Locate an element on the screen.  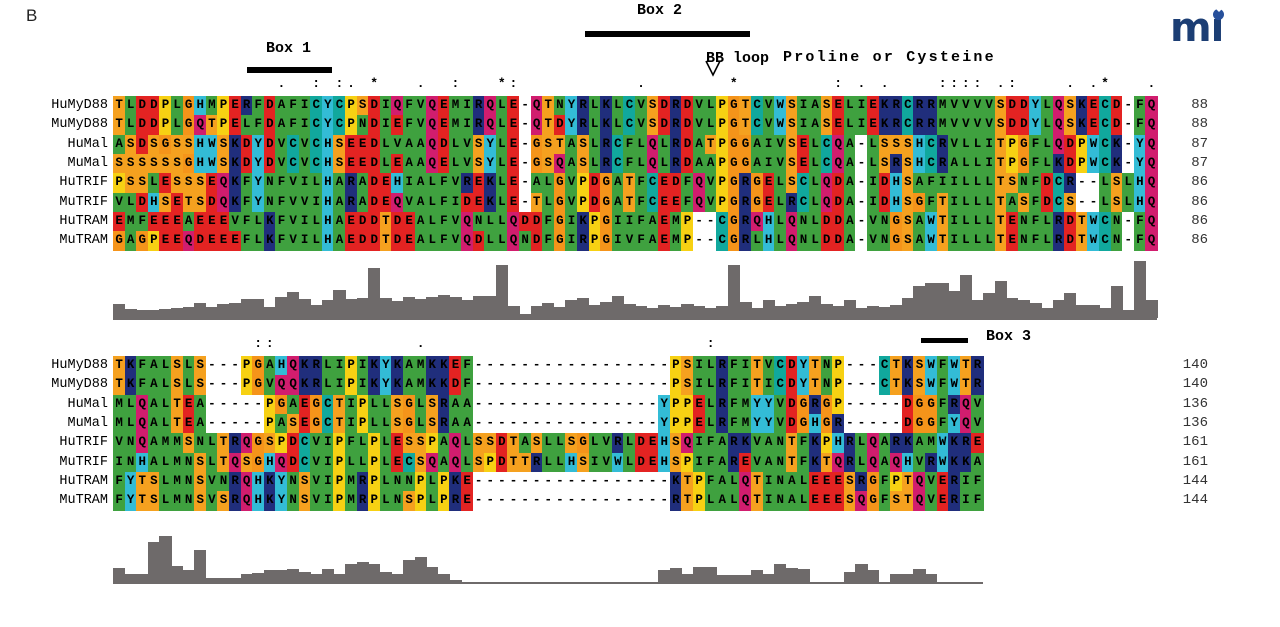
sequence-row-label: HuMyD88 is located at coordinates (79, 105).